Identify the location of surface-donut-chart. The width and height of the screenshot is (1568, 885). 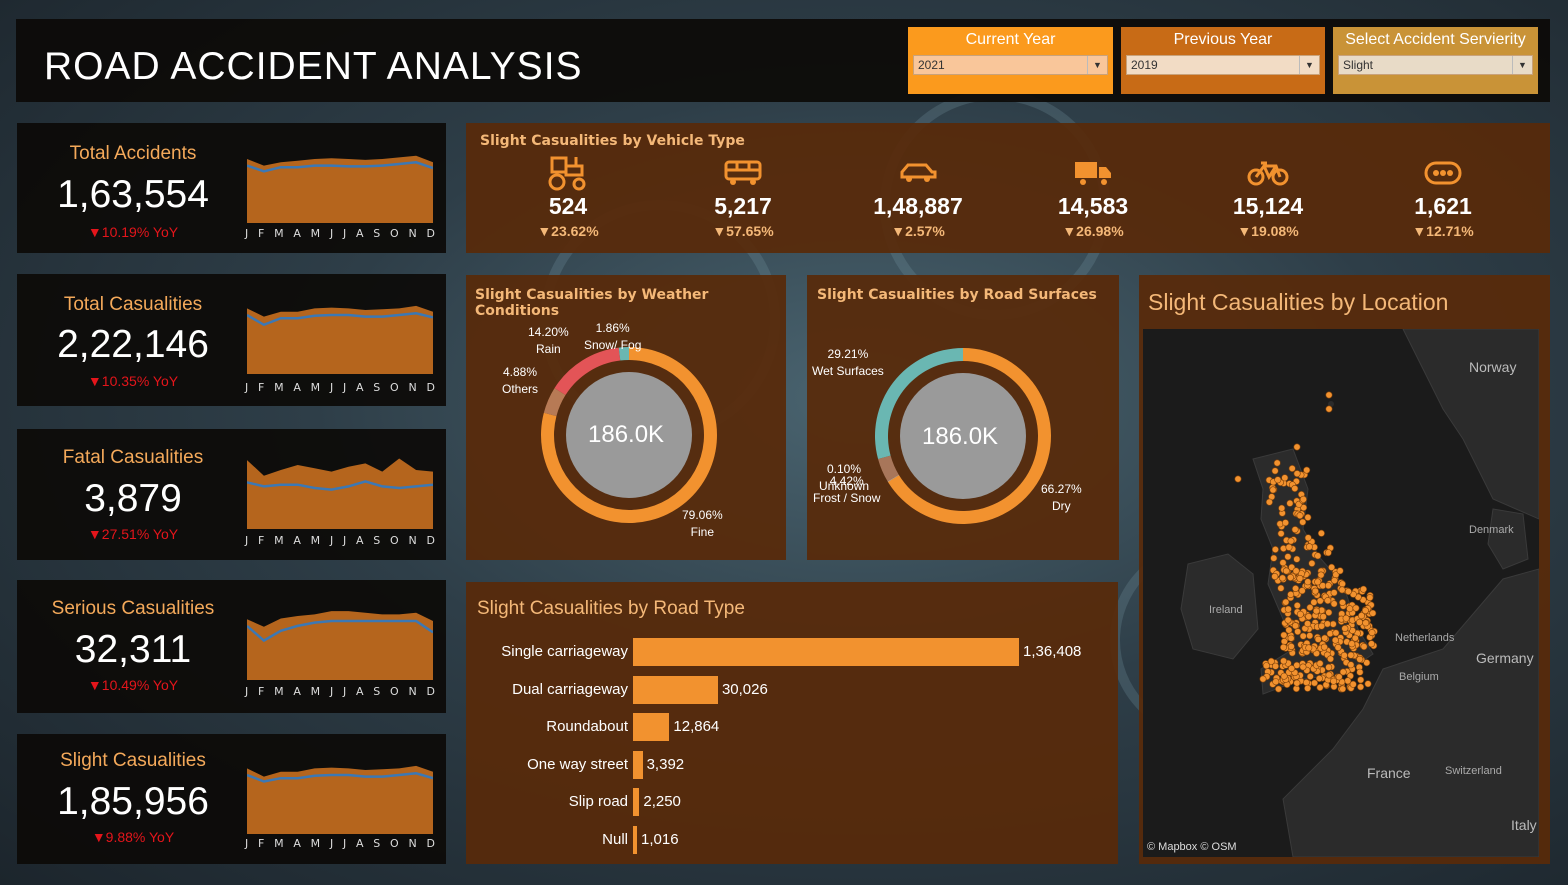
(963, 417).